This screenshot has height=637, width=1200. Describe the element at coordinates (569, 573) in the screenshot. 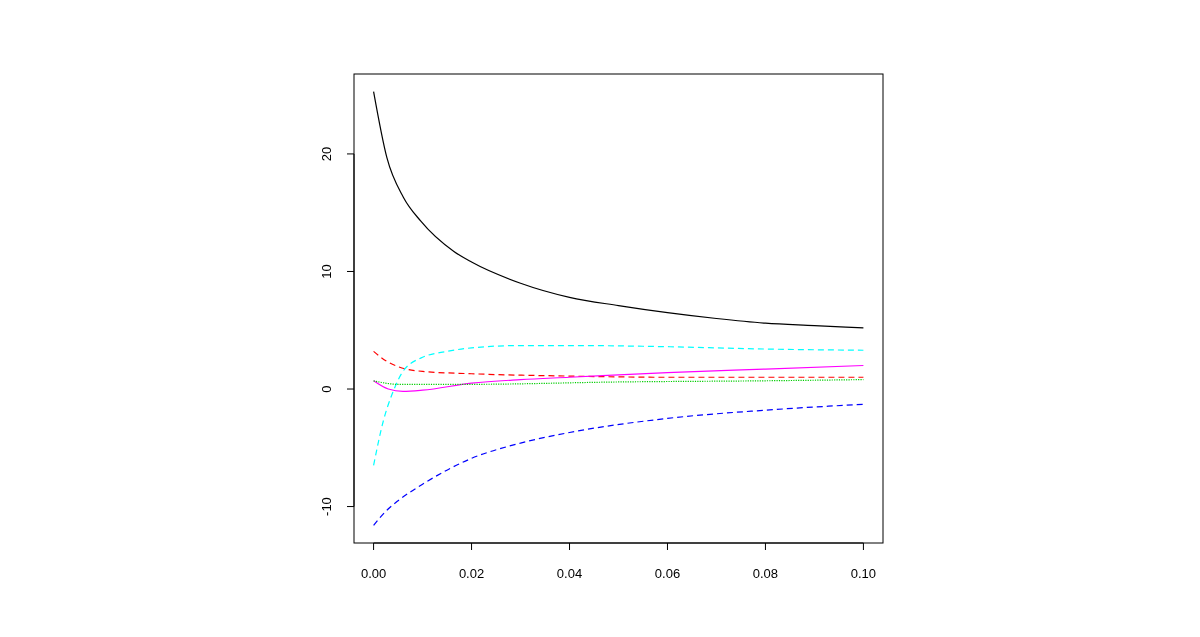

I see `x-tick-label: 0.04` at that location.